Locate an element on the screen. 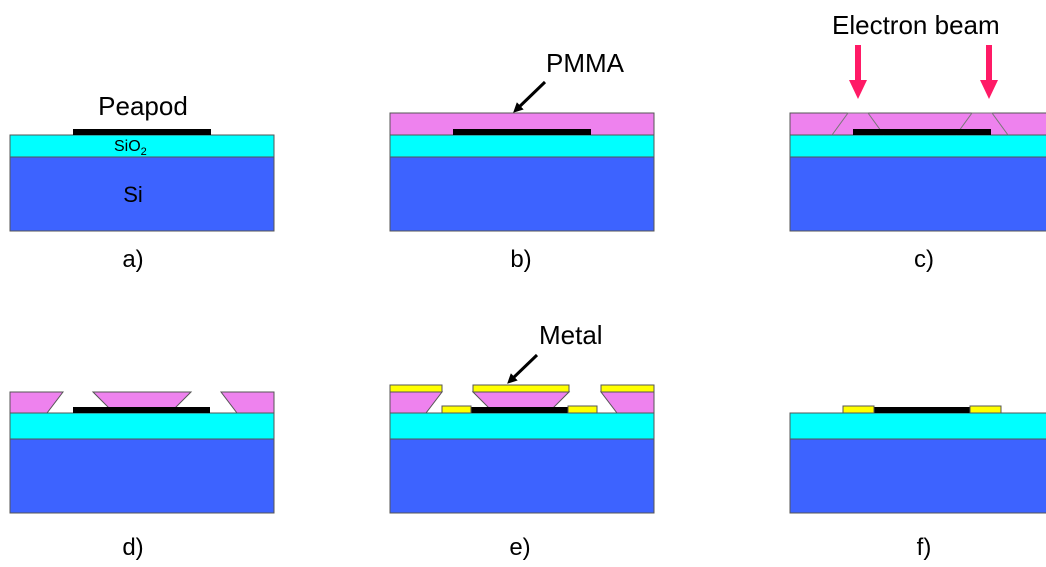 The image size is (1046, 567). pmma-arrow is located at coordinates (530, 96).